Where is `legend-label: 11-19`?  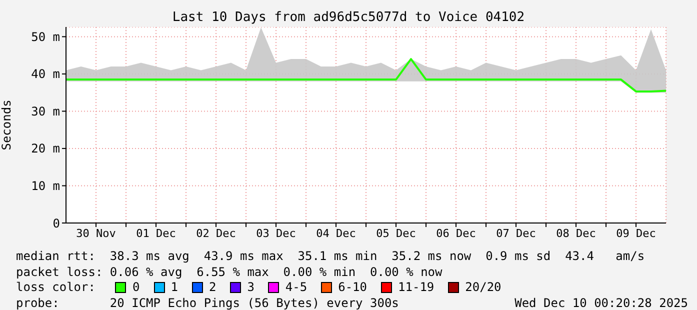
legend-label: 11-19 is located at coordinates (416, 288).